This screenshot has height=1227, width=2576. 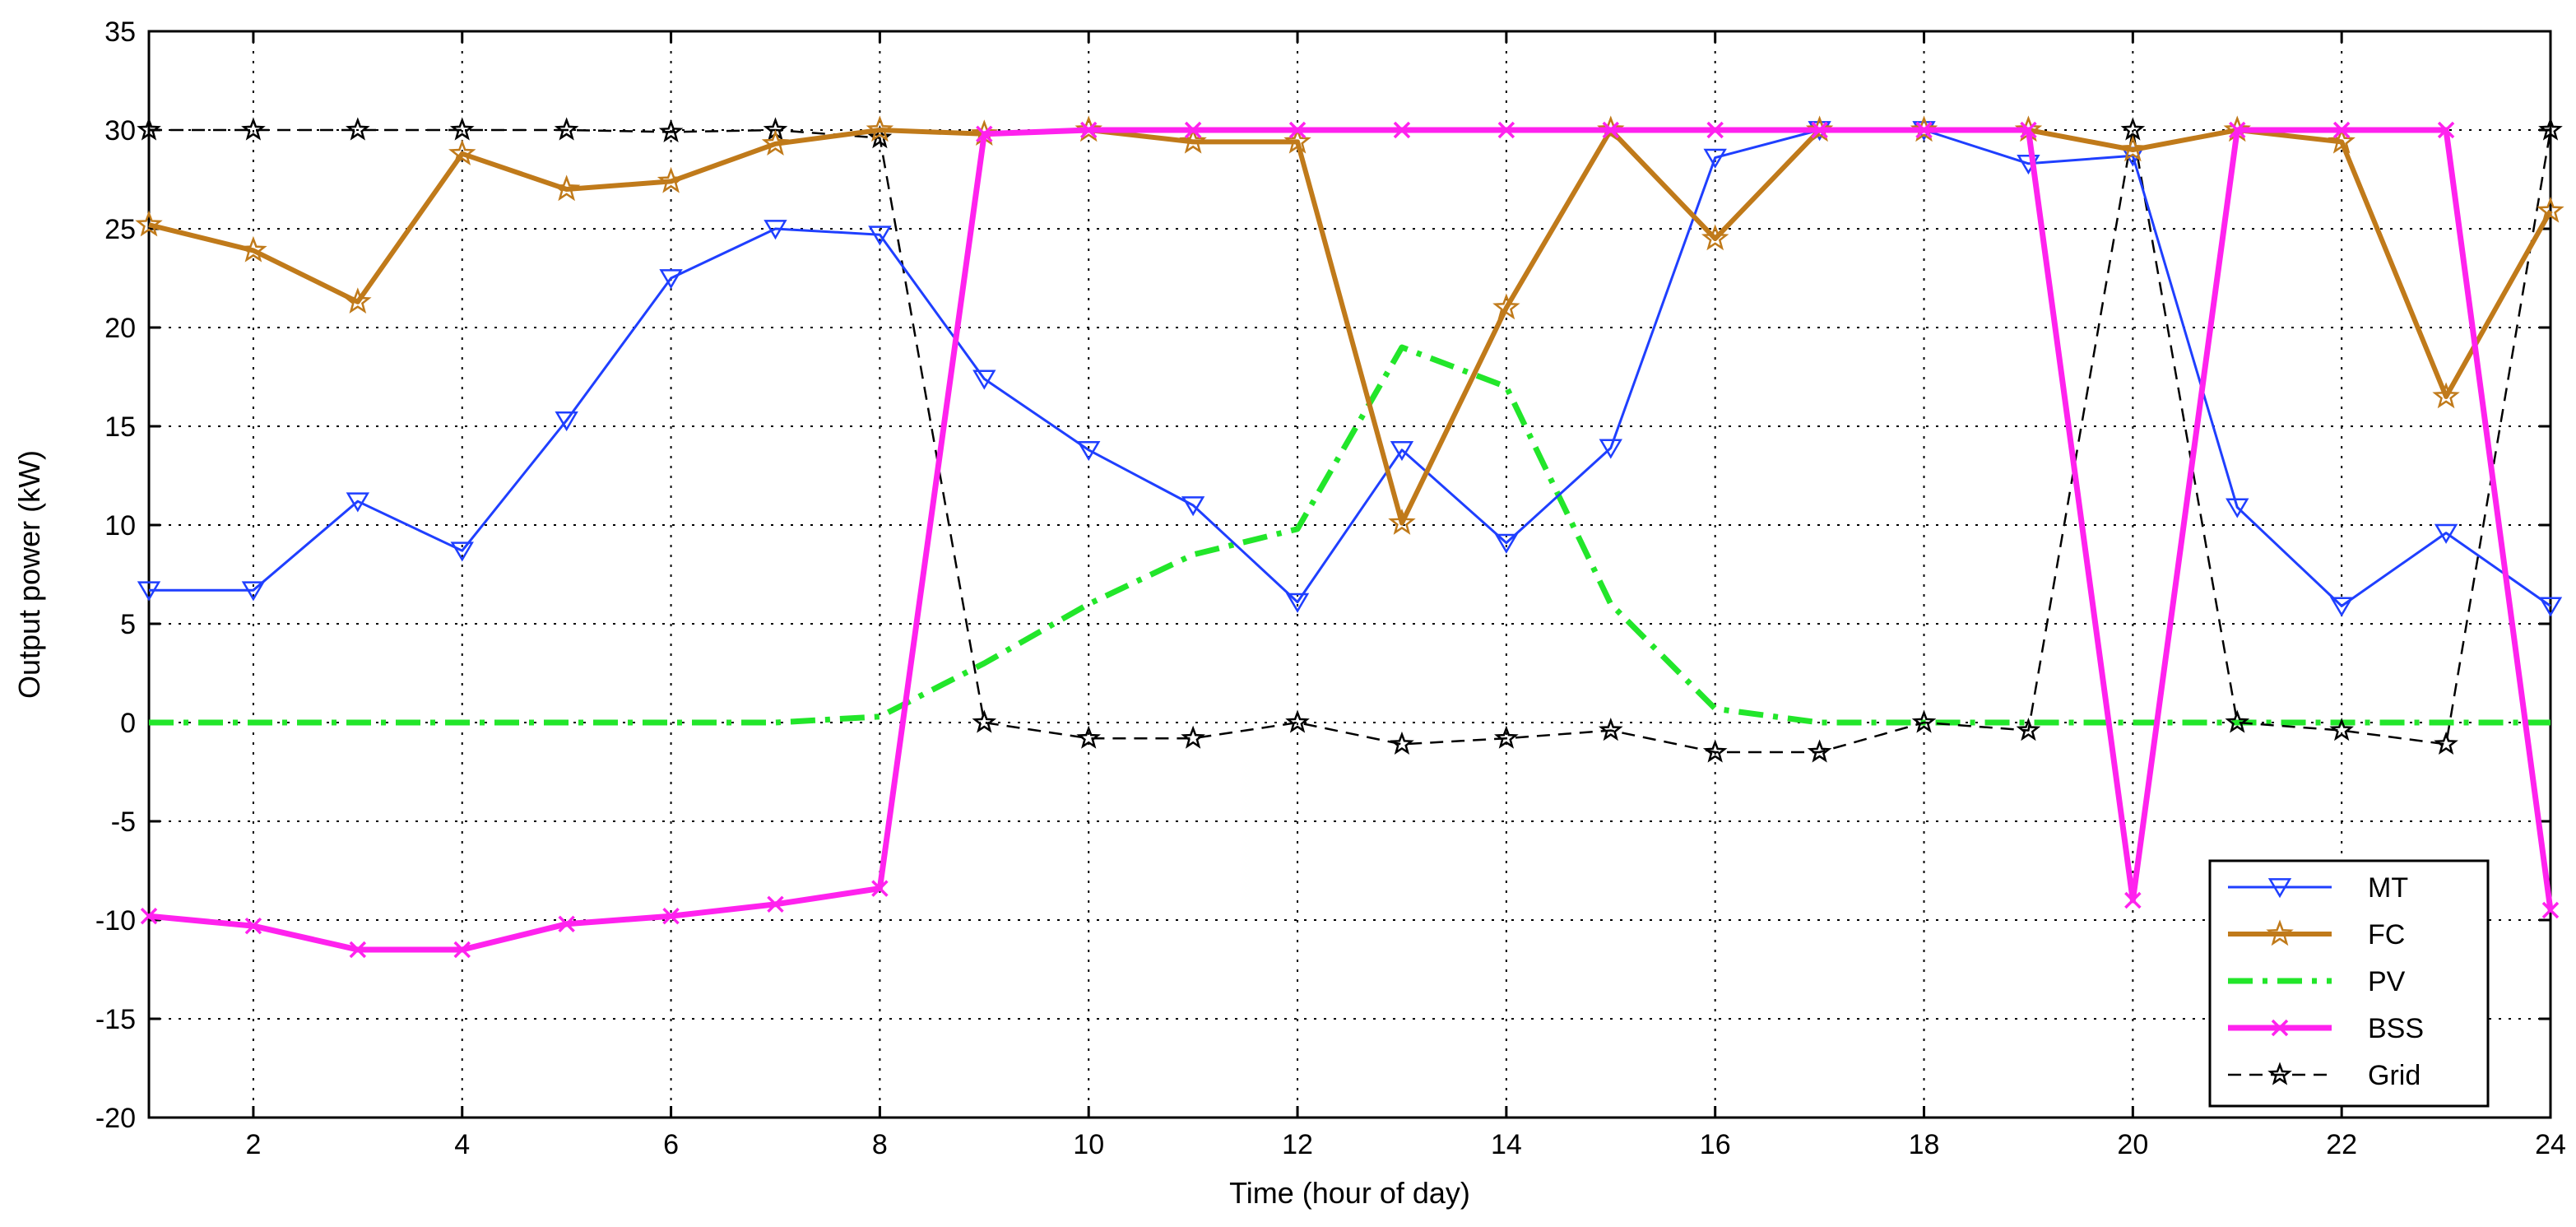 What do you see at coordinates (2318, 888) in the screenshot?
I see `legend-item-mt: MT` at bounding box center [2318, 888].